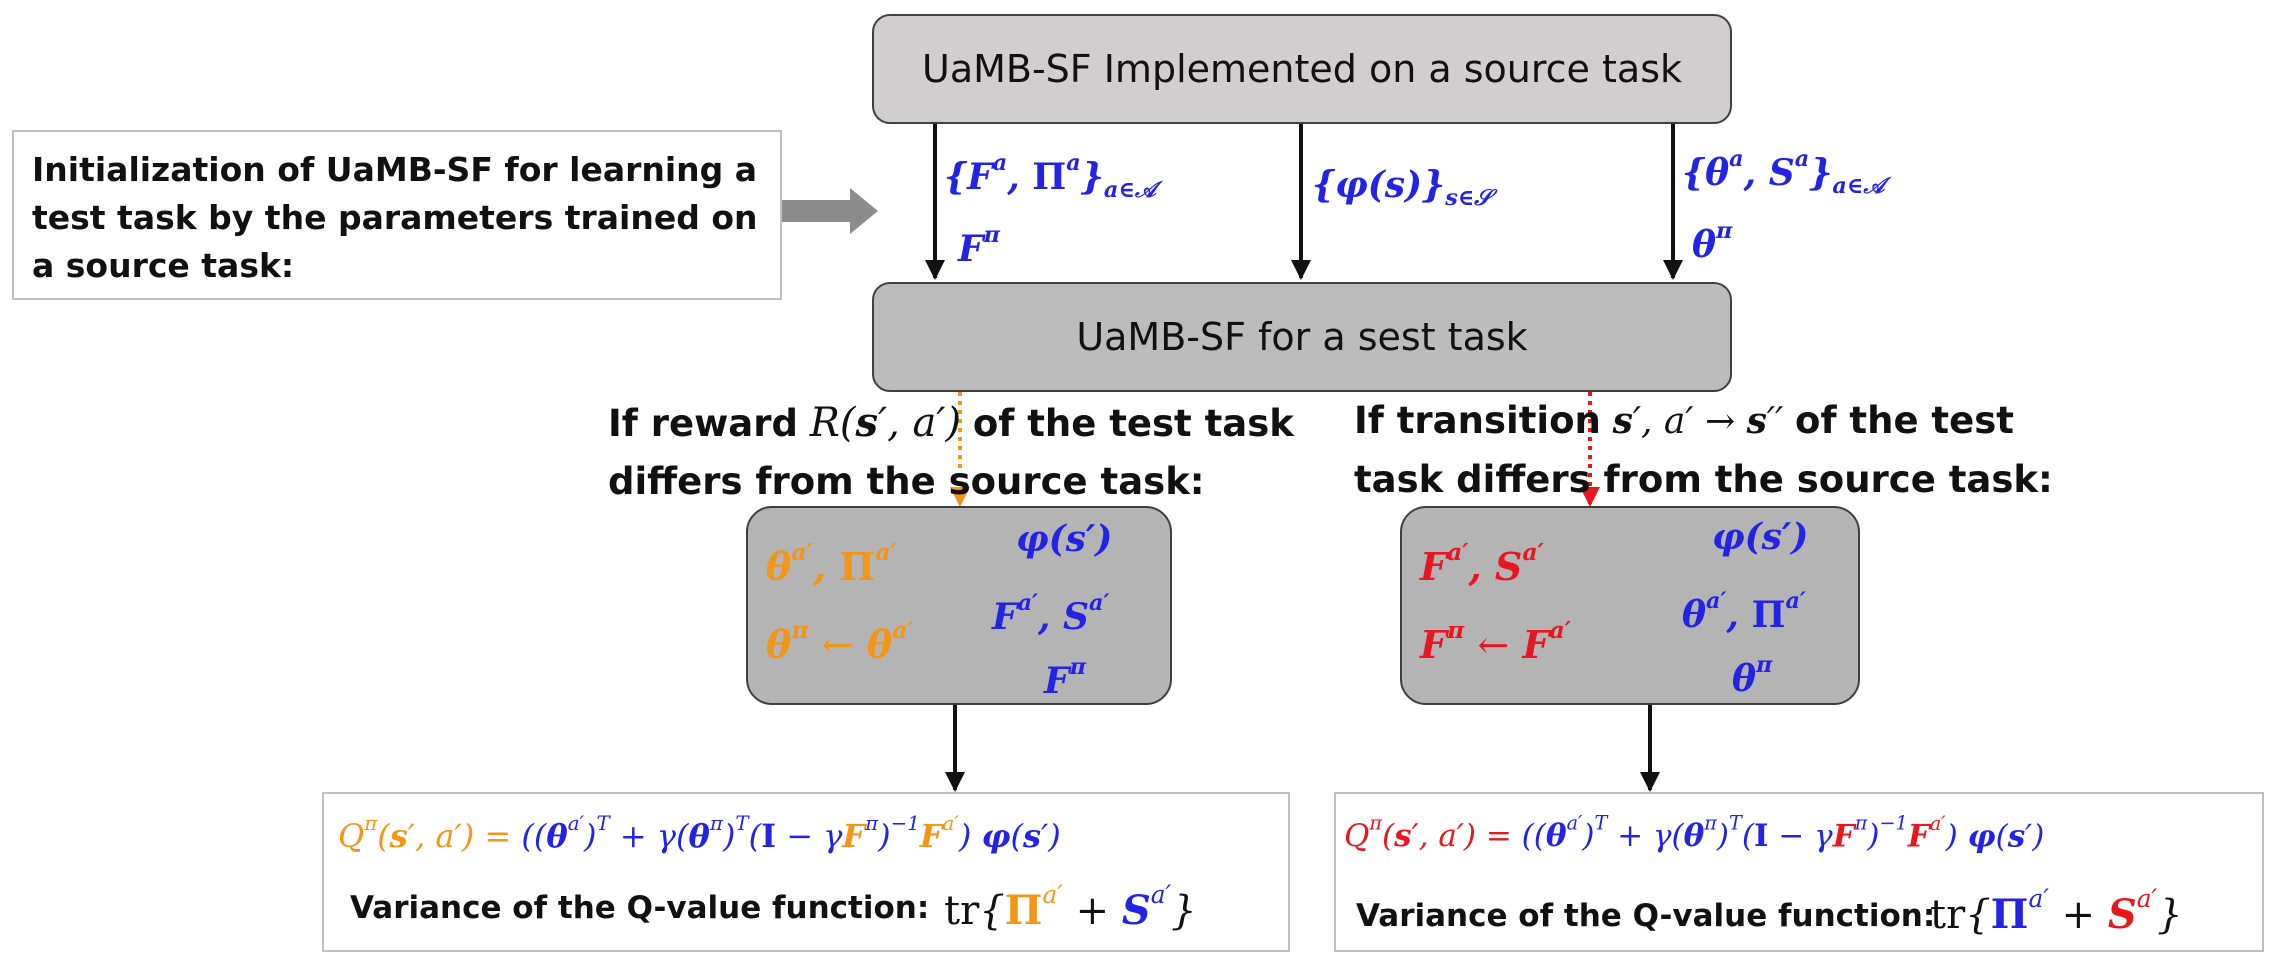  Describe the element at coordinates (1495, 642) in the screenshot. I see `right-updated-2: Fπ ← Fa′` at that location.